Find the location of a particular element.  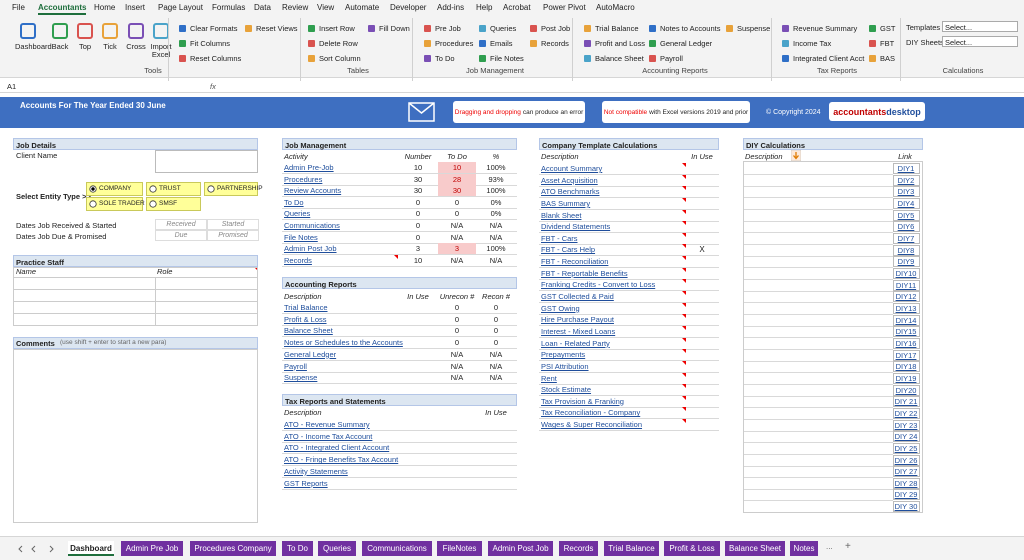

template-link: Account Summary is located at coordinates (572, 168).